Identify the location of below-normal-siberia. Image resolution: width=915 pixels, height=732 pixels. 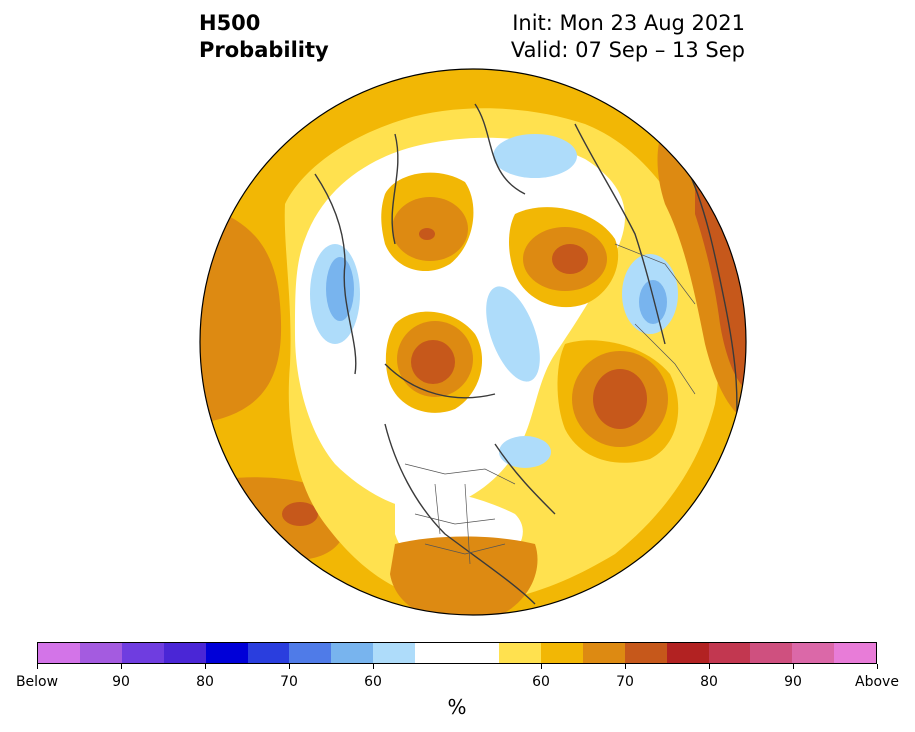
(535, 156).